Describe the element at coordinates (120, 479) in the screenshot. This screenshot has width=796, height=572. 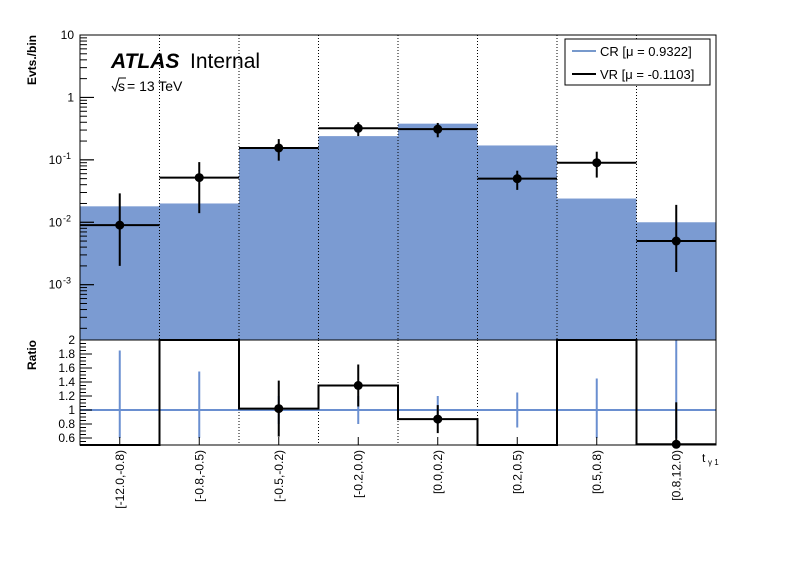
I see `x-tick-label: [-12.0,-0.8)` at that location.